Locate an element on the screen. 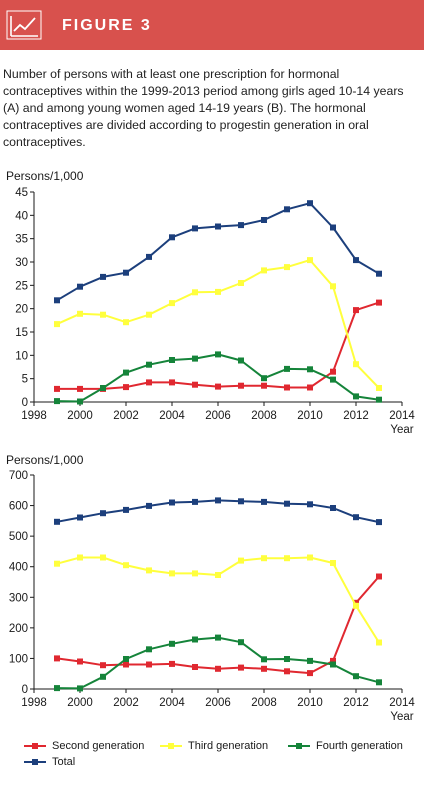  chart-b-y-tick-label: 200 is located at coordinates (18, 629).